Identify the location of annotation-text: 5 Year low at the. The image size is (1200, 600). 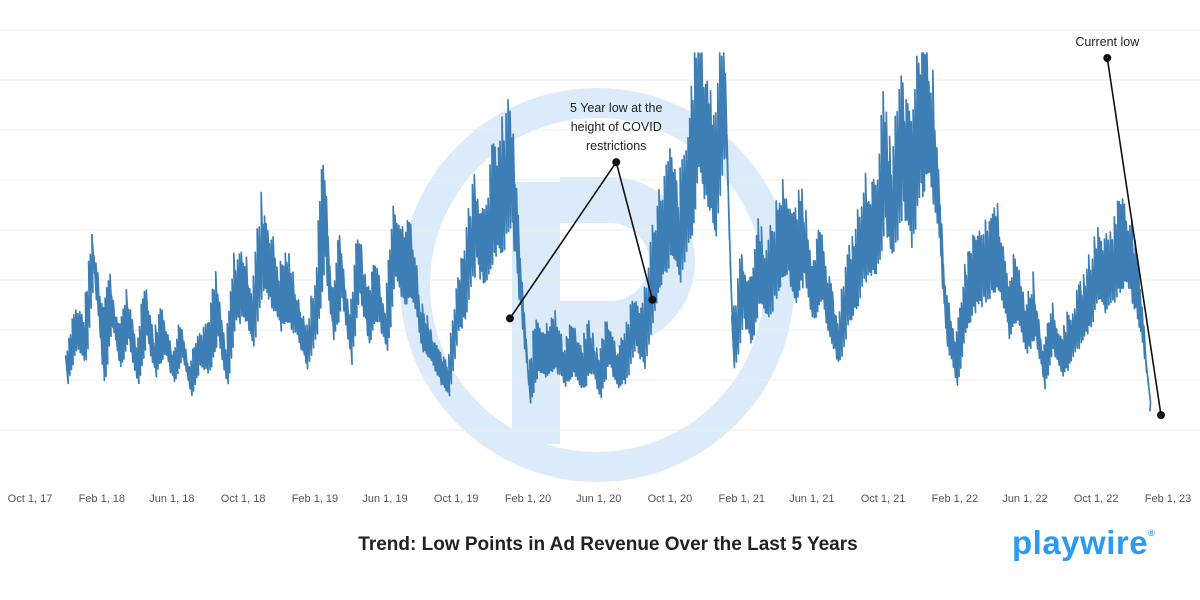
(616, 108).